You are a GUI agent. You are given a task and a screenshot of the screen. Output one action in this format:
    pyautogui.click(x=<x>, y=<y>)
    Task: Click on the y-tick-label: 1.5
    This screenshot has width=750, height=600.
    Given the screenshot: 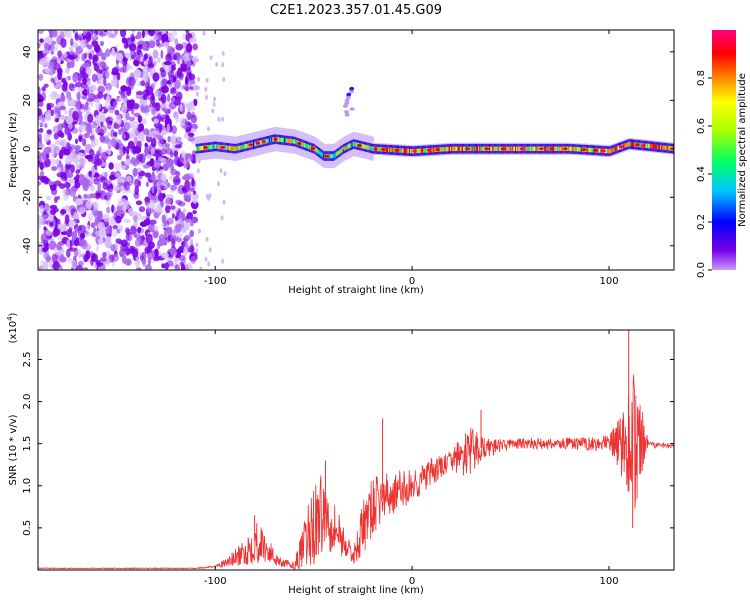 What is the action you would take?
    pyautogui.click(x=27, y=444)
    